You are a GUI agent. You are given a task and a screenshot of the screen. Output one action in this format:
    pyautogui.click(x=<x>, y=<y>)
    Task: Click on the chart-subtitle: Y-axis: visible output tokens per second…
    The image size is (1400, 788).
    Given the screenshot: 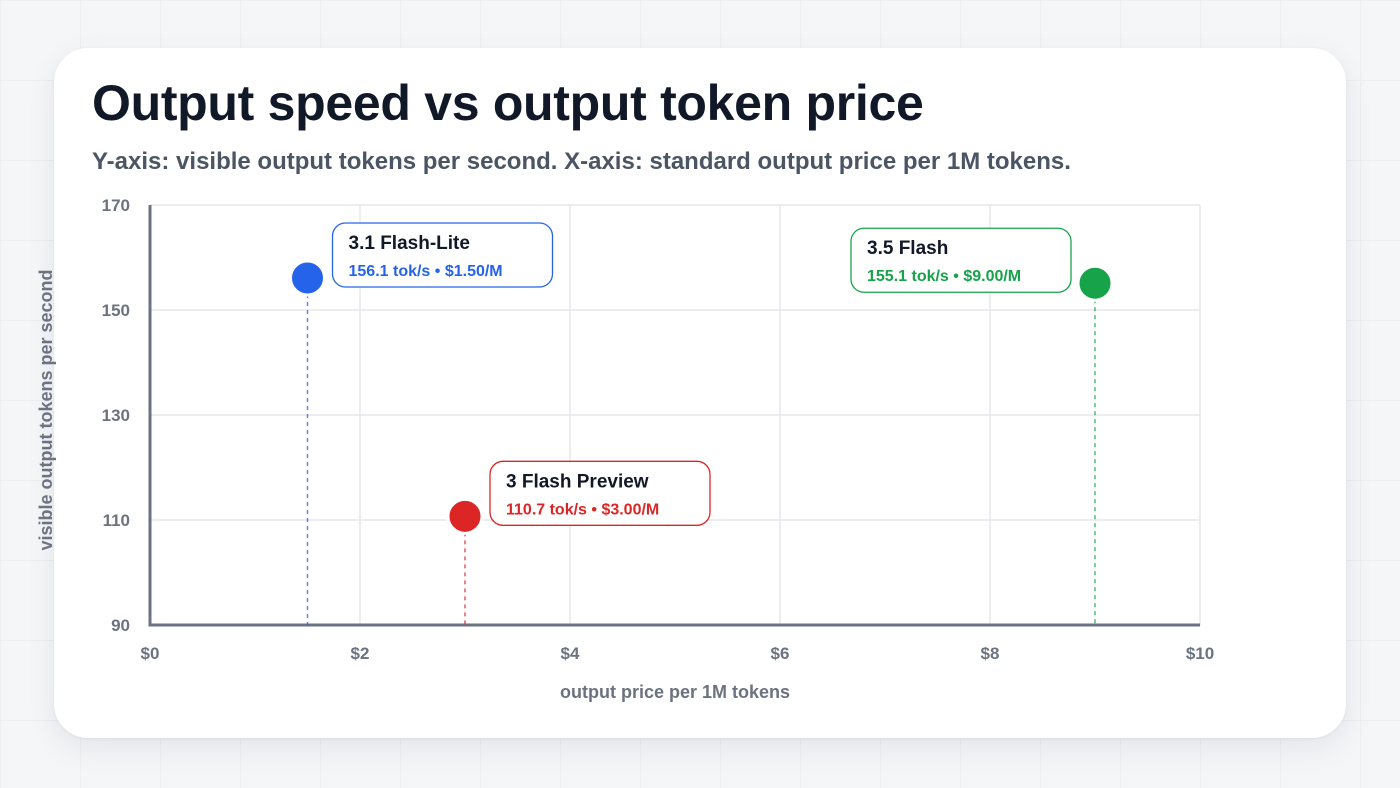 What is the action you would take?
    pyautogui.click(x=581, y=161)
    